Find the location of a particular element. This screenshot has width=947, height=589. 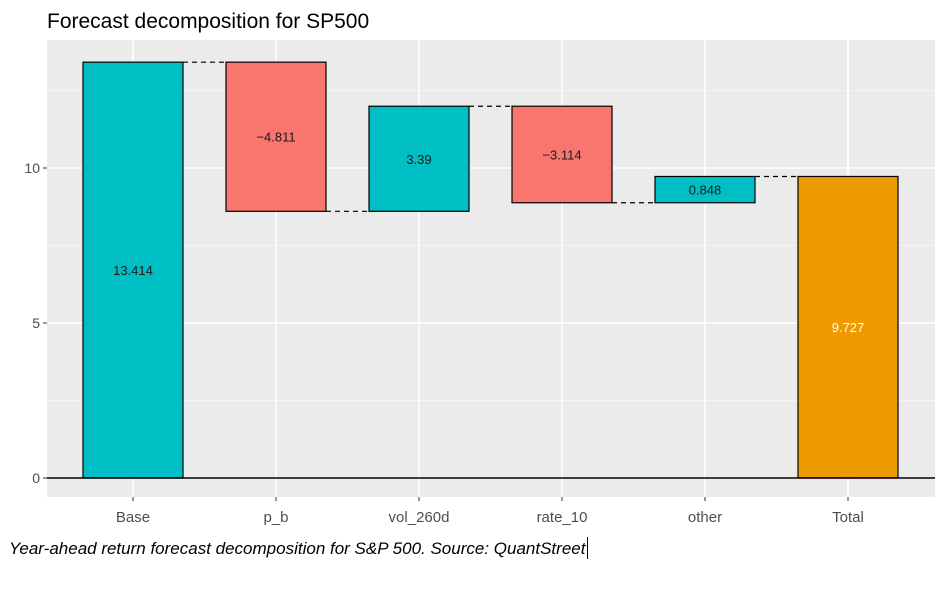

bar-vol_260d is located at coordinates (419, 158).